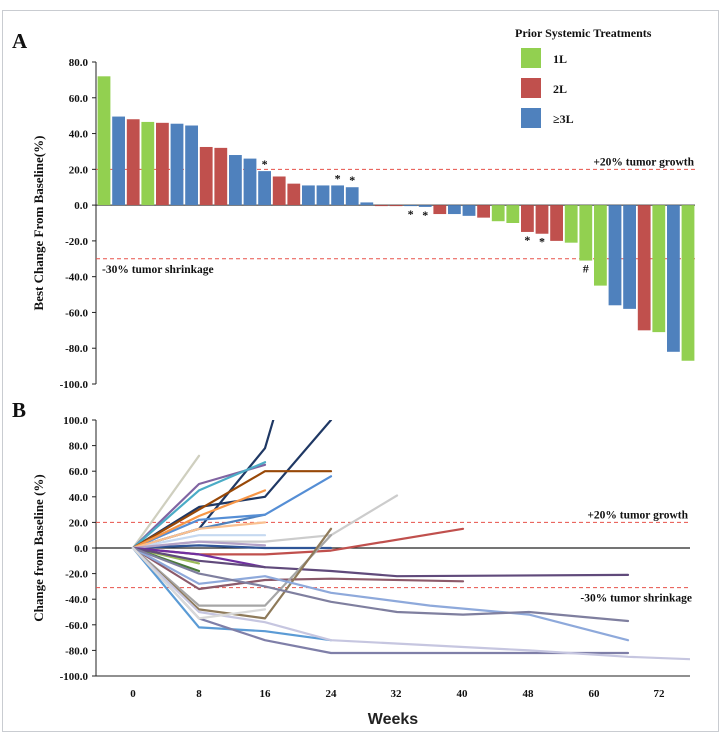 Image resolution: width=721 pixels, height=735 pixels. What do you see at coordinates (199, 694) in the screenshot?
I see `panel-b-x-tick-label: 8` at bounding box center [199, 694].